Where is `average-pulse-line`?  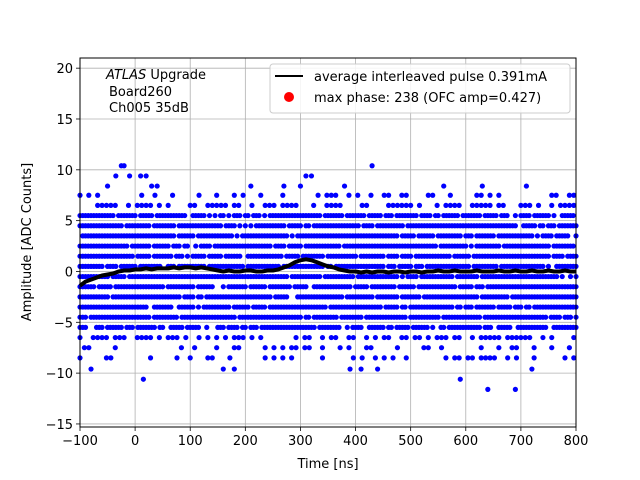 average-pulse-line is located at coordinates (327, 272).